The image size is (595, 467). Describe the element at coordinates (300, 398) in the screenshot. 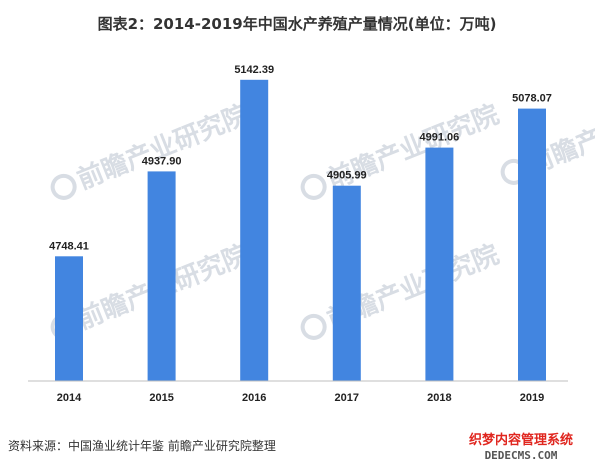

I see `x-tick-labels: 2014 2015 2016 2017 2018 2019` at that location.